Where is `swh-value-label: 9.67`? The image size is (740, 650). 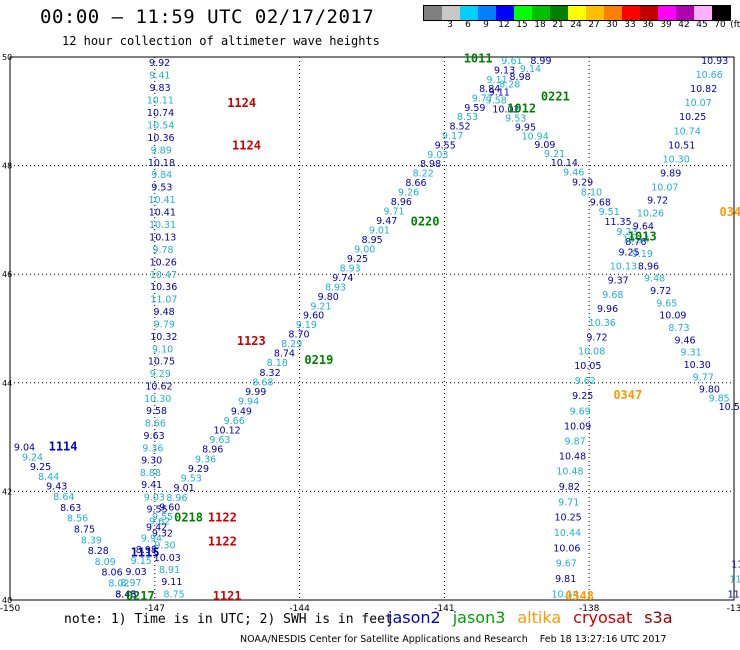 swh-value-label: 9.67 is located at coordinates (566, 564).